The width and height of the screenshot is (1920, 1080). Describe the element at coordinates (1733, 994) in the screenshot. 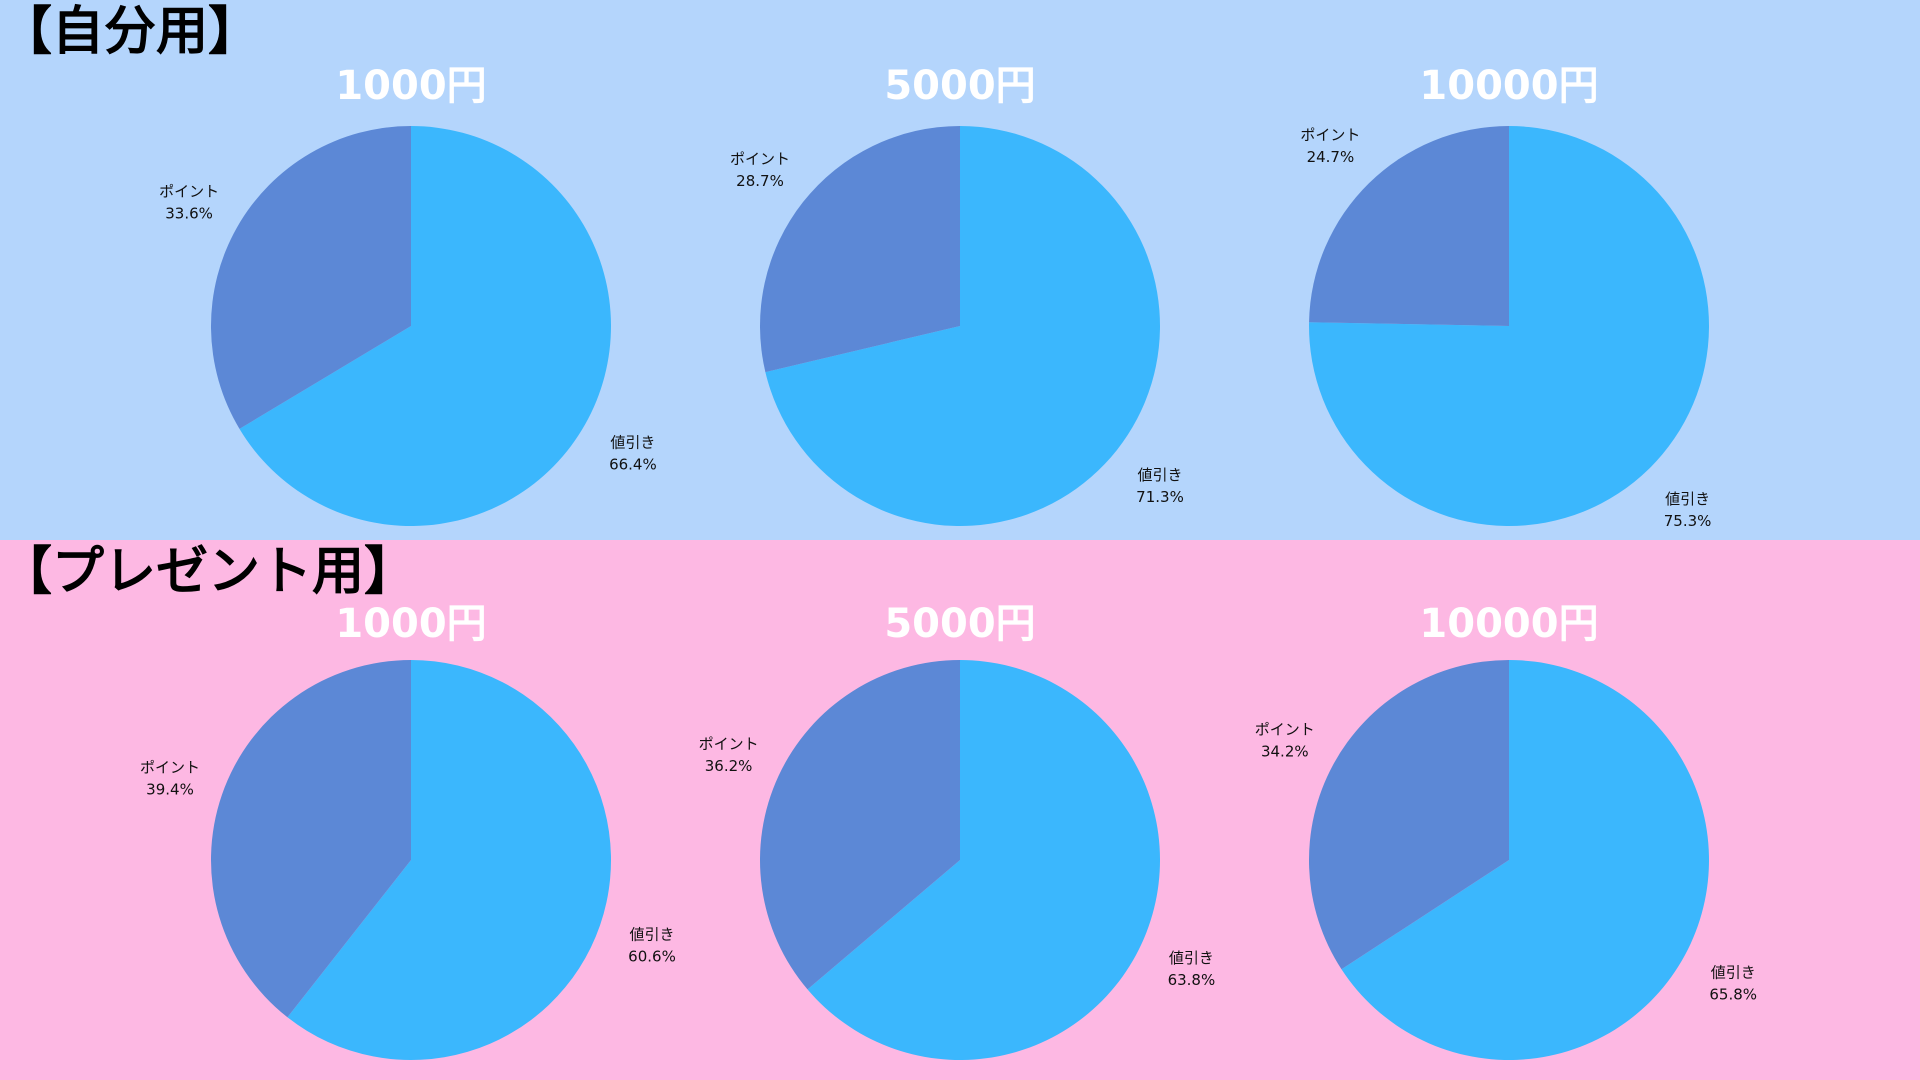

I see `slice-value-label-discount: 65.8%` at that location.